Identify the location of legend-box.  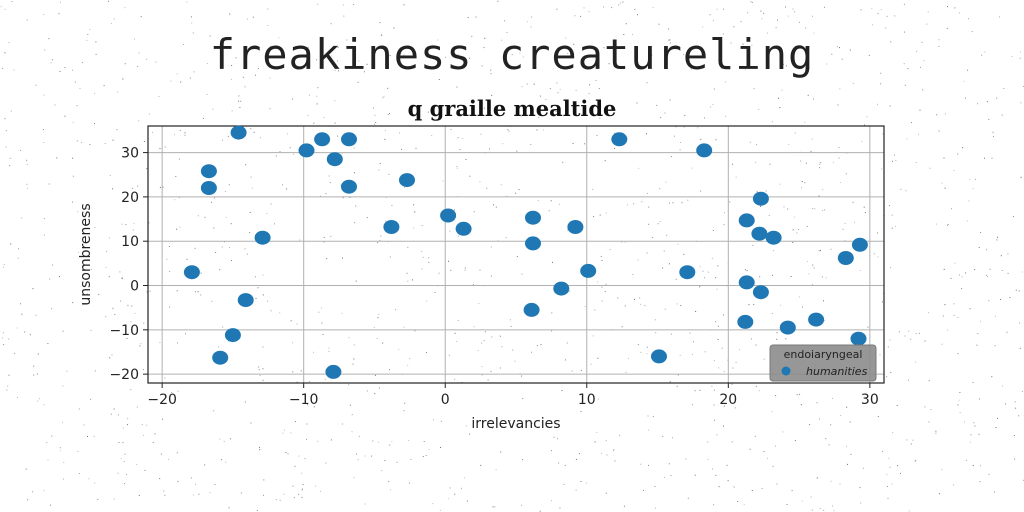
(823, 363).